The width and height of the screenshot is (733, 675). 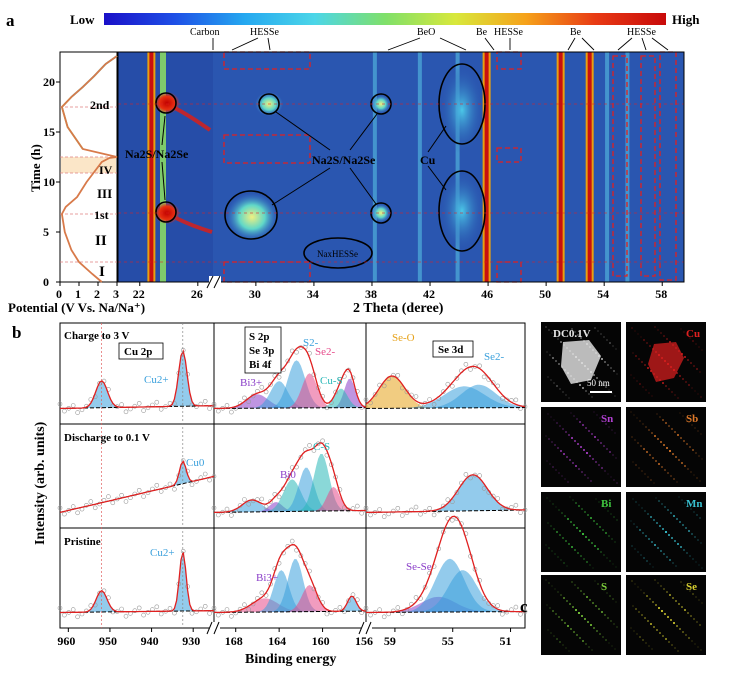 I want to click on xps-xtick-label-1-1: 164, so click(x=277, y=641).